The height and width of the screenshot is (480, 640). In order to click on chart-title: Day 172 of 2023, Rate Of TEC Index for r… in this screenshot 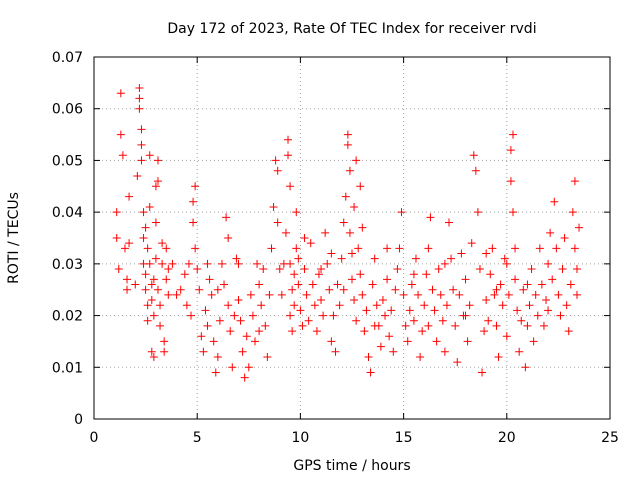, I will do `click(351, 29)`.